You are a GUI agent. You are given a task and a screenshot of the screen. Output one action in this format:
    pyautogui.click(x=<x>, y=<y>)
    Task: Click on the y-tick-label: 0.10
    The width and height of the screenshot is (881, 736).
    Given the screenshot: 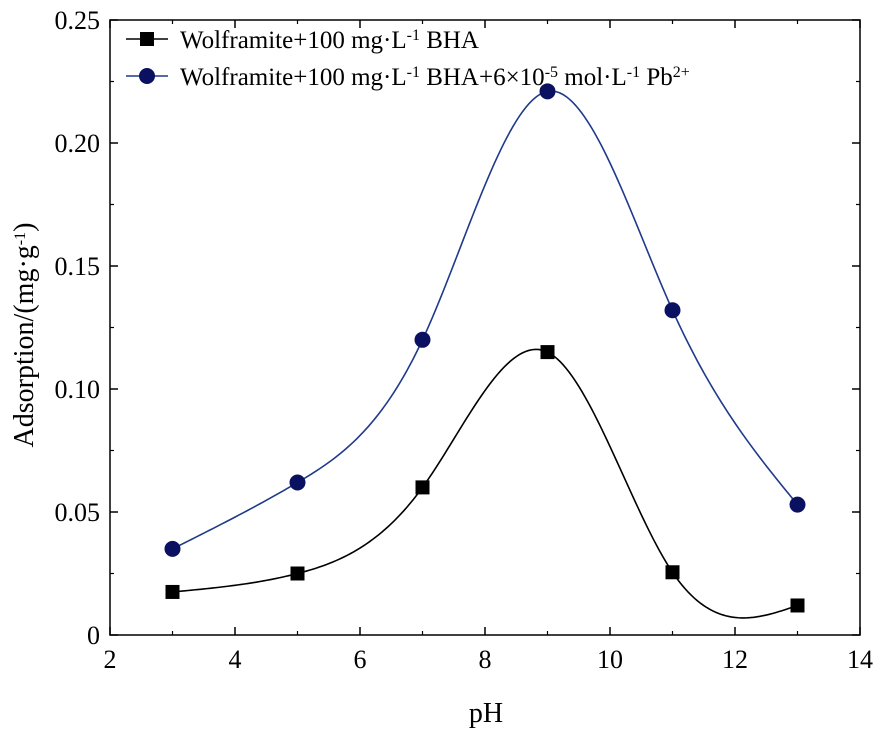 What is the action you would take?
    pyautogui.click(x=78, y=389)
    